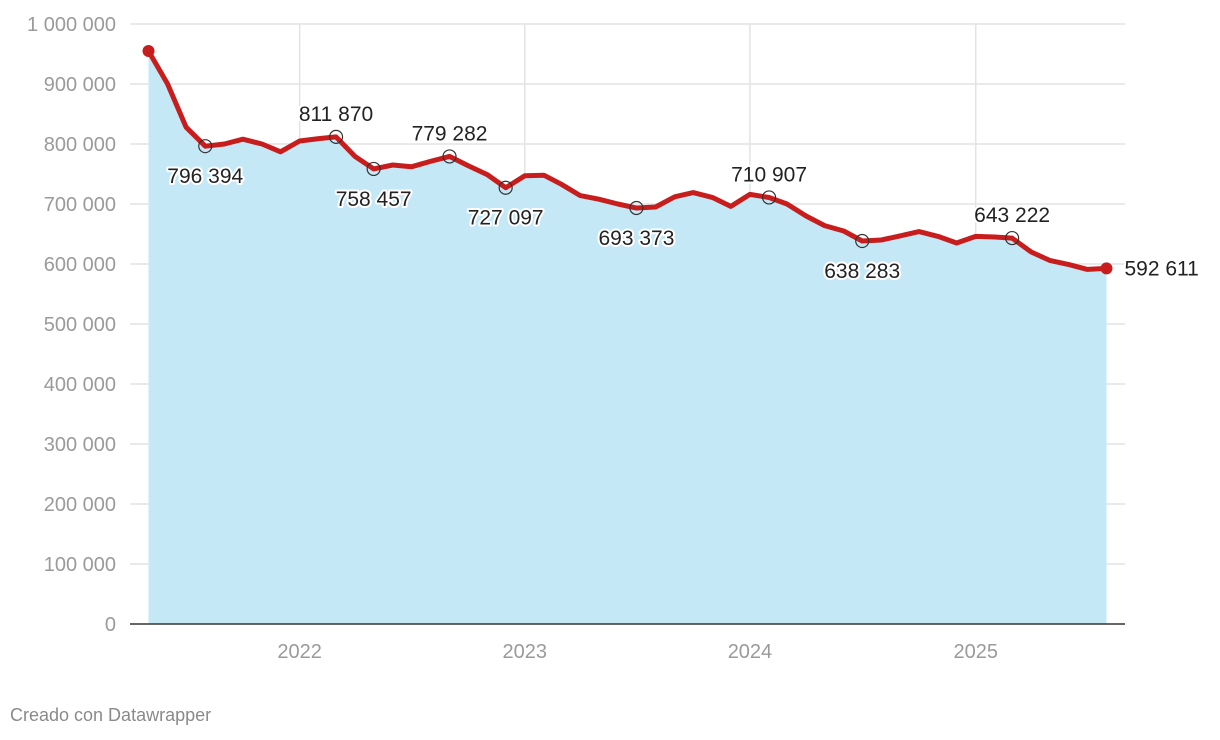 The width and height of the screenshot is (1220, 740). Describe the element at coordinates (299, 652) in the screenshot. I see `x-tick-label: 2022` at that location.